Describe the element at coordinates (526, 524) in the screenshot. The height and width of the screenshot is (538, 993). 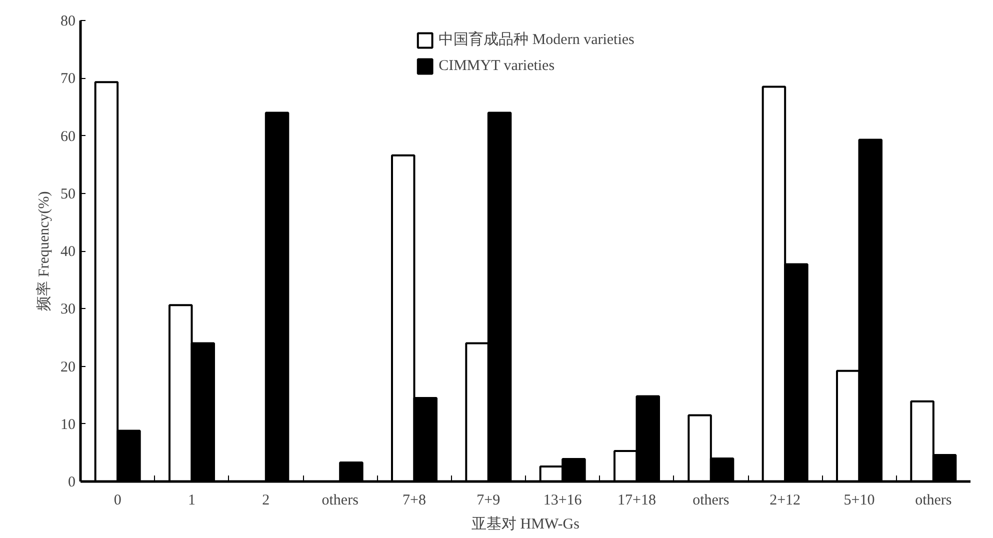
I see `x-axis-title: 亚基对 HMW-Gs` at that location.